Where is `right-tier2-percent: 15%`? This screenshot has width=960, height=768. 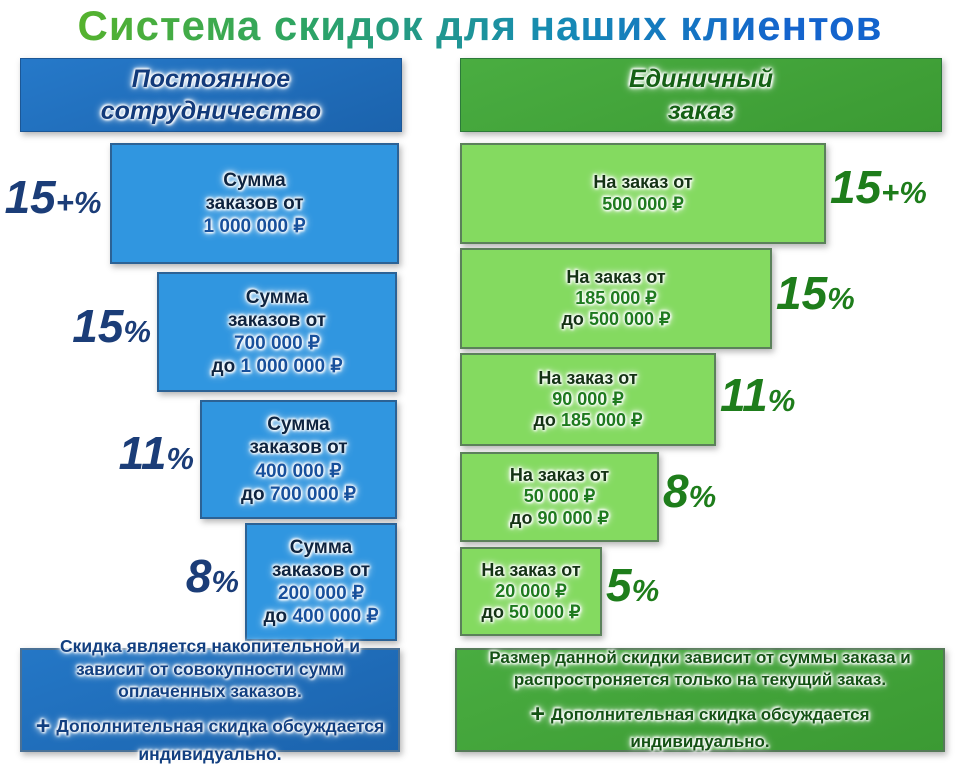 right-tier2-percent: 15% is located at coordinates (815, 293).